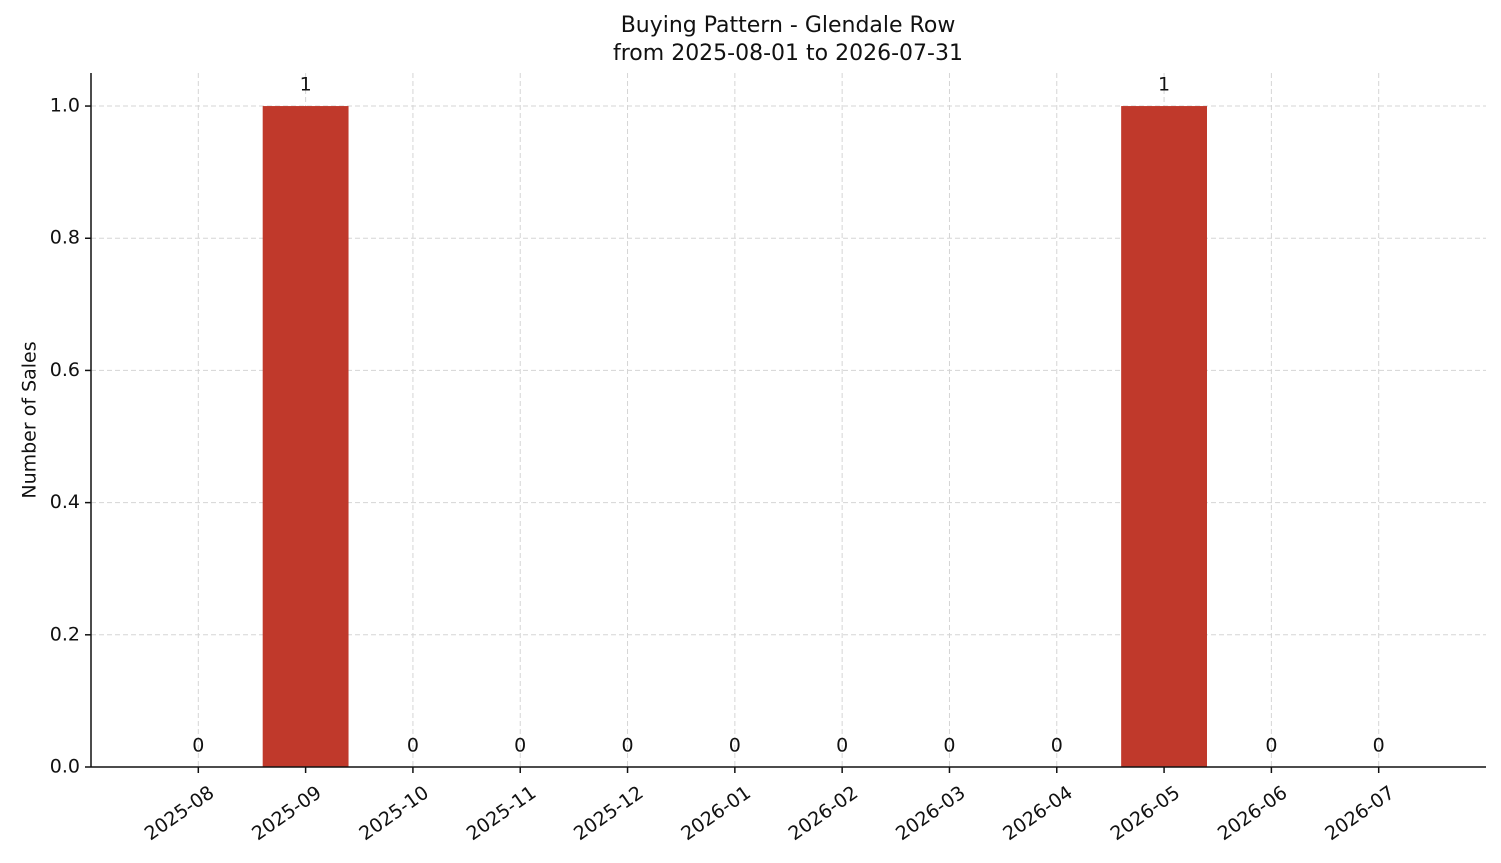 The height and width of the screenshot is (863, 1501). I want to click on x-tick-label: 2026-02, so click(824, 814).